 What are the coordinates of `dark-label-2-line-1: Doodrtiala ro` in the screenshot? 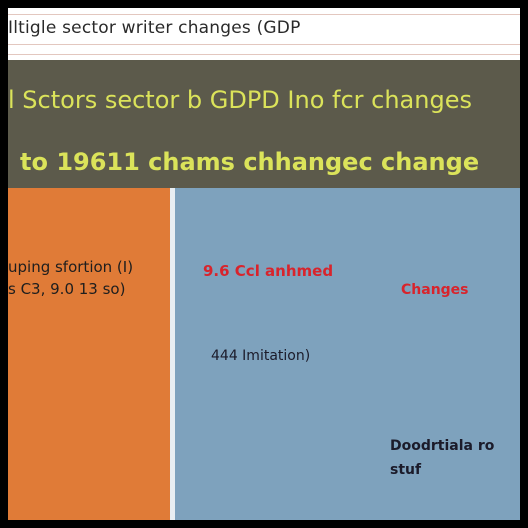 It's located at (442, 446).